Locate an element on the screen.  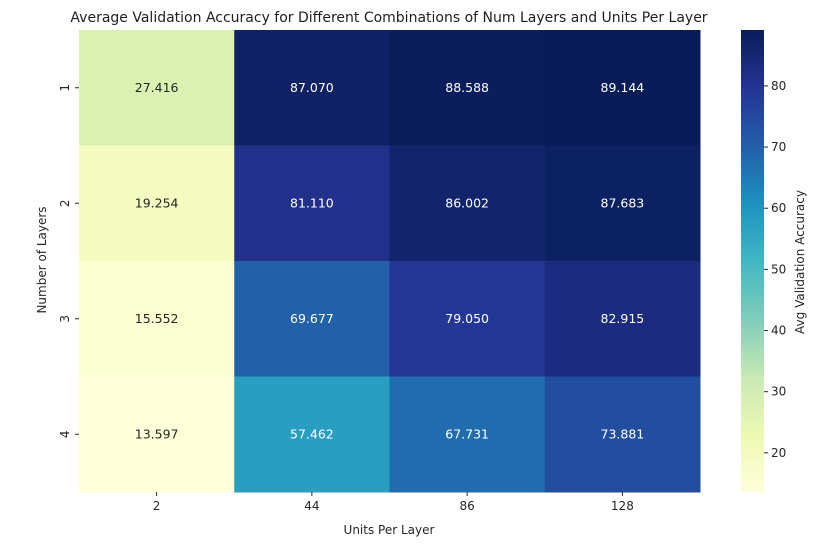
colorbar-ticks: 20 30 40 50 60 70 80 is located at coordinates (775, 269).